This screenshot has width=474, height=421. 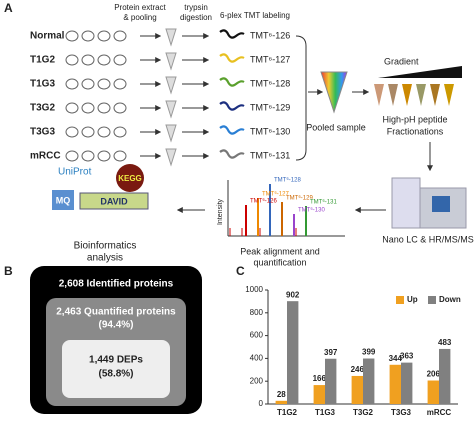 I want to click on identified-label: 2,608 Identified proteins, so click(x=116, y=284).